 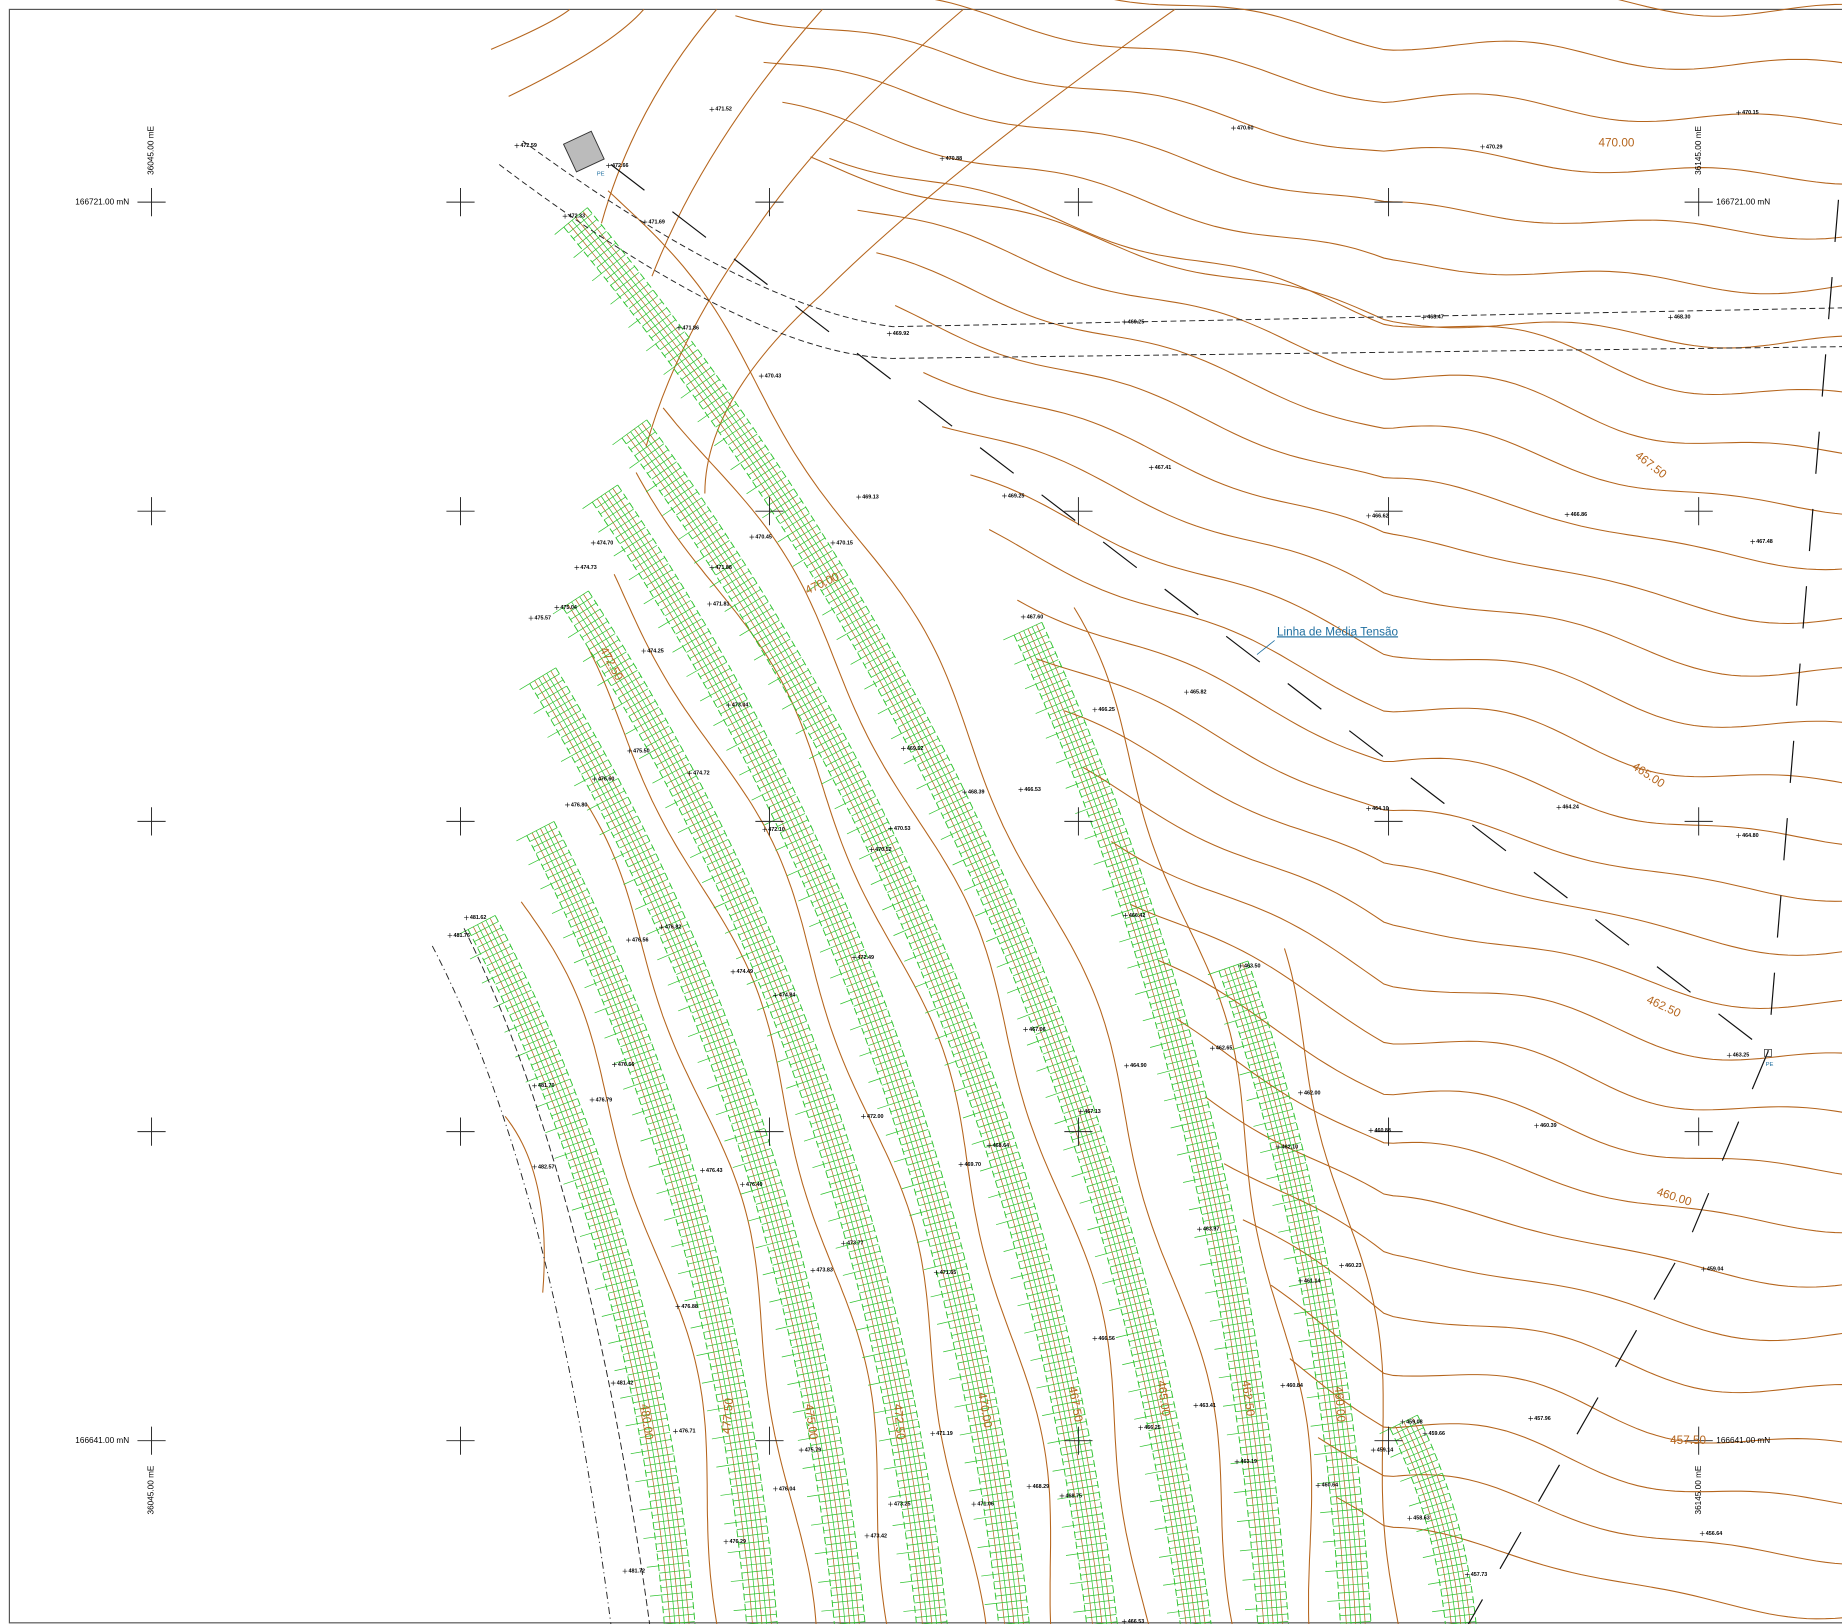 What do you see at coordinates (656, 223) in the screenshot?
I see `spot-height: 471.69` at bounding box center [656, 223].